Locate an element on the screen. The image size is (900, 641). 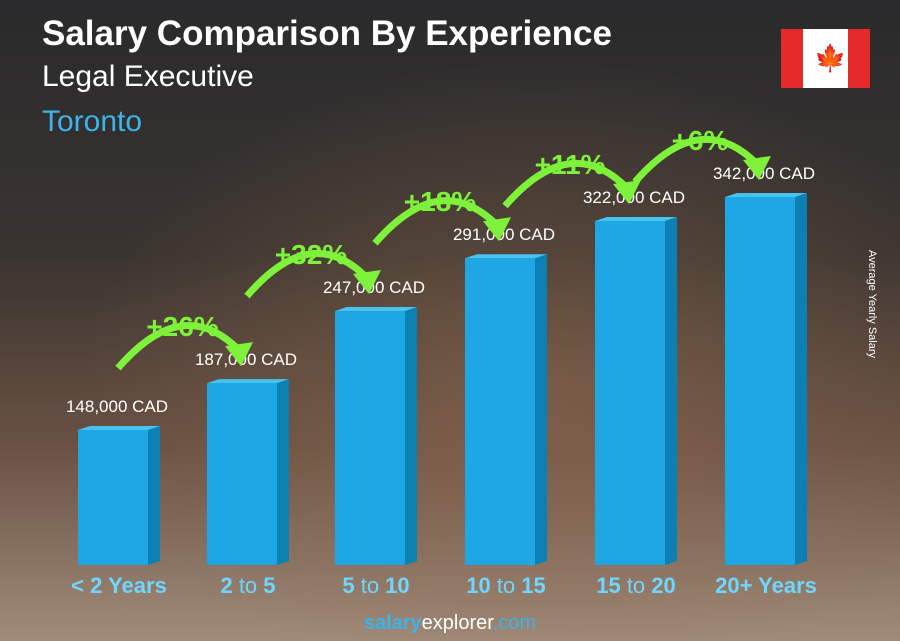
job-title: Legal Executive is located at coordinates (148, 76).